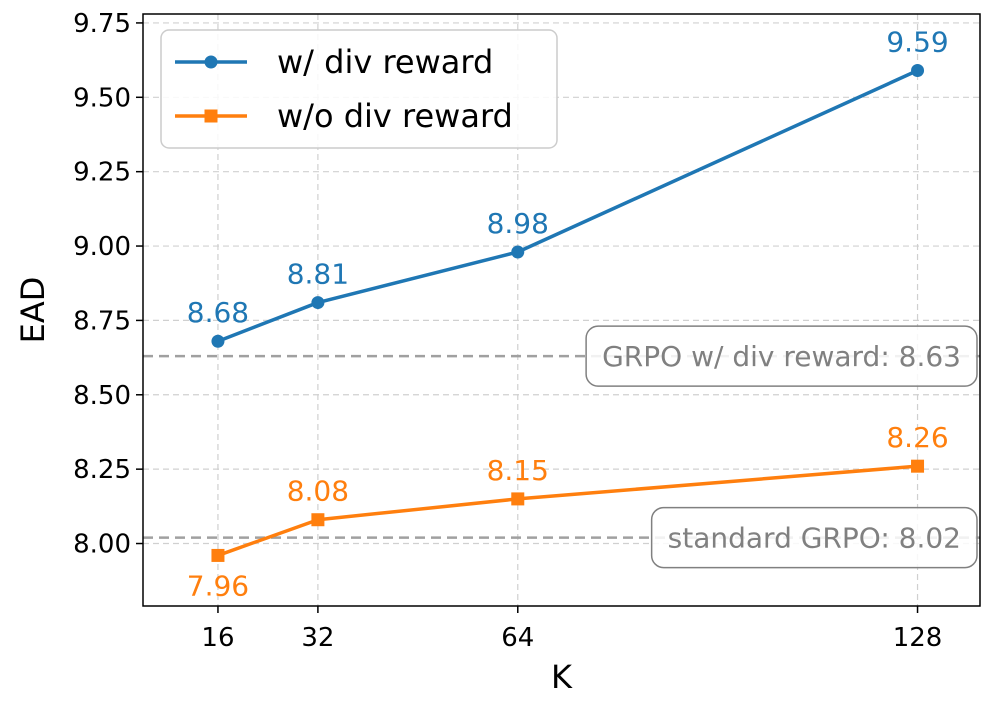 Image resolution: width=996 pixels, height=710 pixels. What do you see at coordinates (517, 638) in the screenshot?
I see `x-tick-label: 64` at bounding box center [517, 638].